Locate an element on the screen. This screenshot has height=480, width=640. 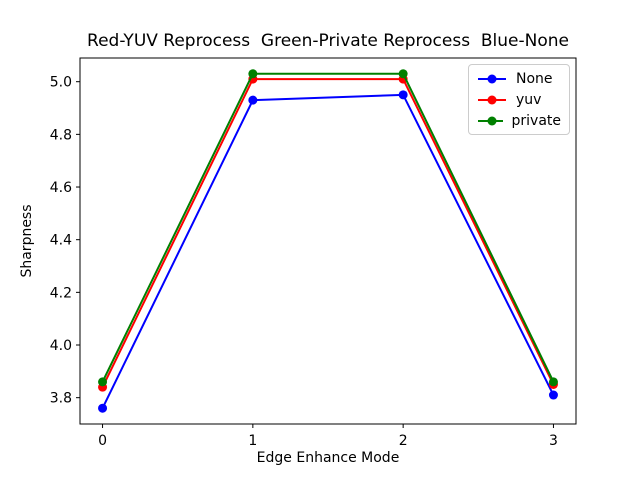
y-axis-label: Sharpness is located at coordinates (27, 241).